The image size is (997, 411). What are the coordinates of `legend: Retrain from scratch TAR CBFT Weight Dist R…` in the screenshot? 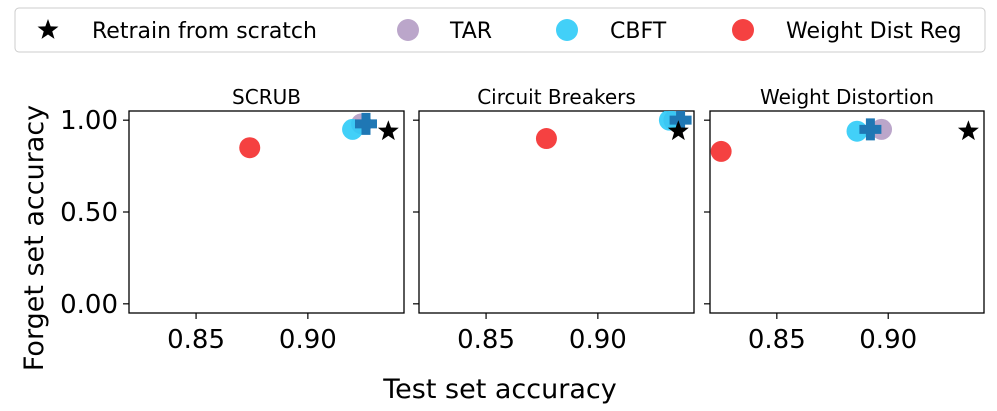 It's located at (500, 30).